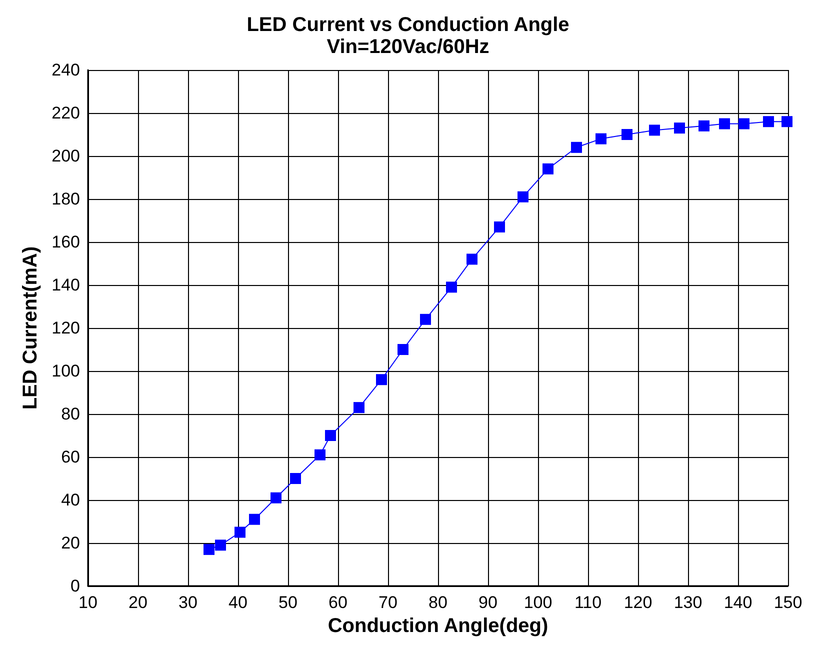 This screenshot has width=818, height=656. I want to click on x-tick-label: 140, so click(738, 602).